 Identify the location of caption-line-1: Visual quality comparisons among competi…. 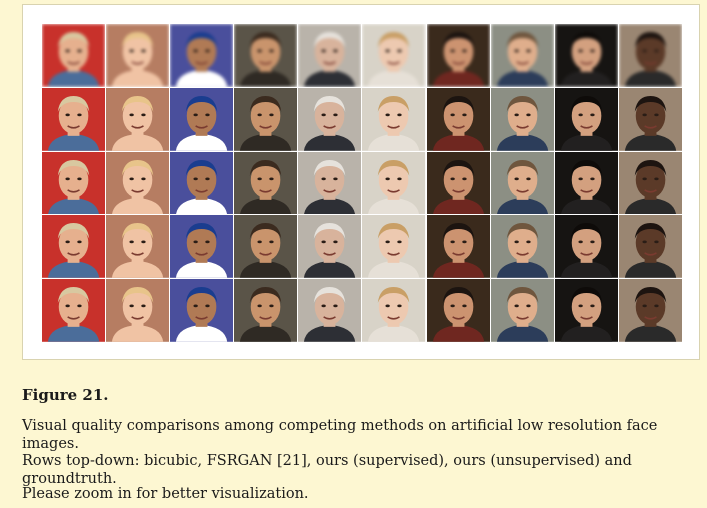
(340, 435).